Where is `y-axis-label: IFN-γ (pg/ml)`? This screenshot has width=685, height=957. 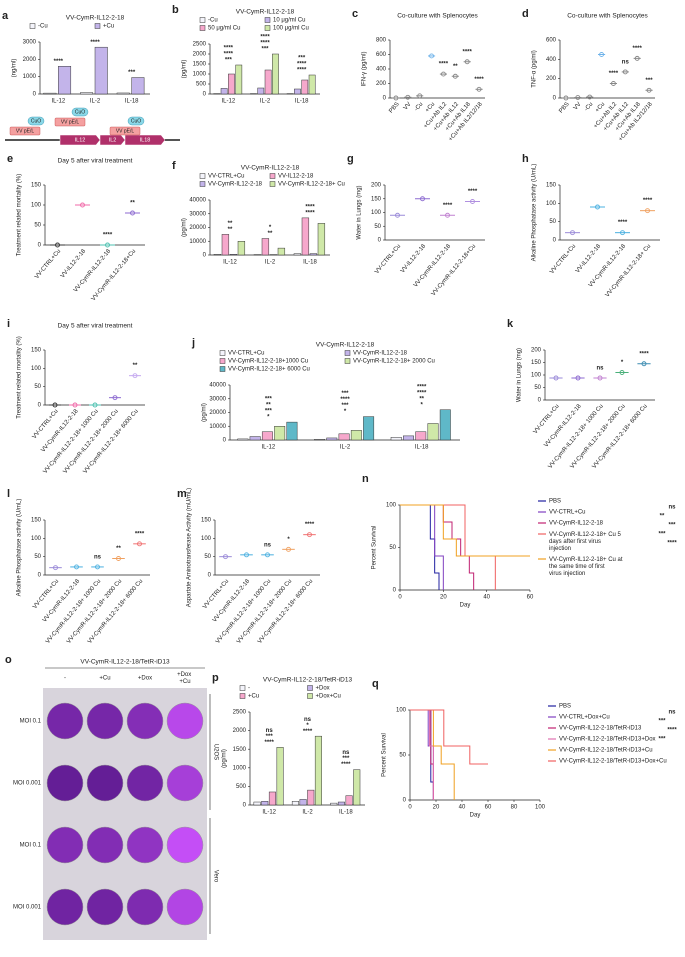
y-axis-label: IFN-γ (pg/ml) is located at coordinates (365, 69).